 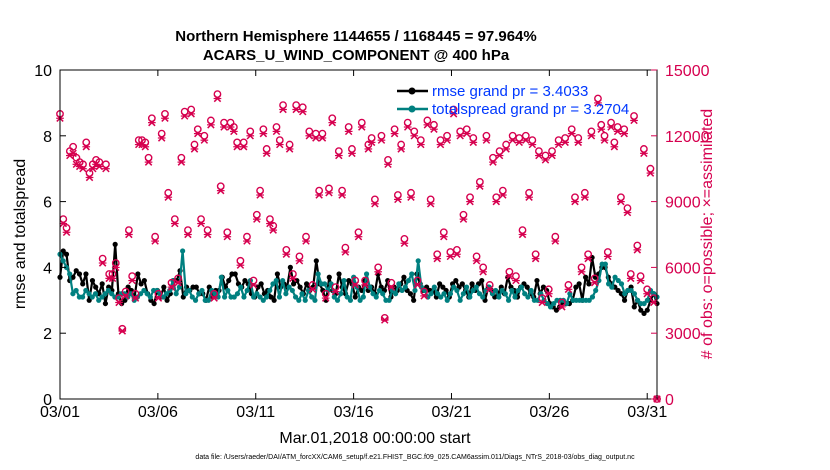 I want to click on x-tick-label: 03/06, so click(x=158, y=412).